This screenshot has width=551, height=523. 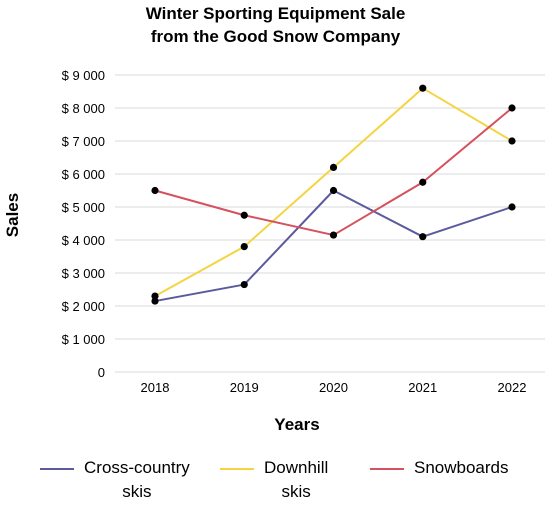 What do you see at coordinates (83, 240) in the screenshot?
I see `y-tick-label: $ 4 000` at bounding box center [83, 240].